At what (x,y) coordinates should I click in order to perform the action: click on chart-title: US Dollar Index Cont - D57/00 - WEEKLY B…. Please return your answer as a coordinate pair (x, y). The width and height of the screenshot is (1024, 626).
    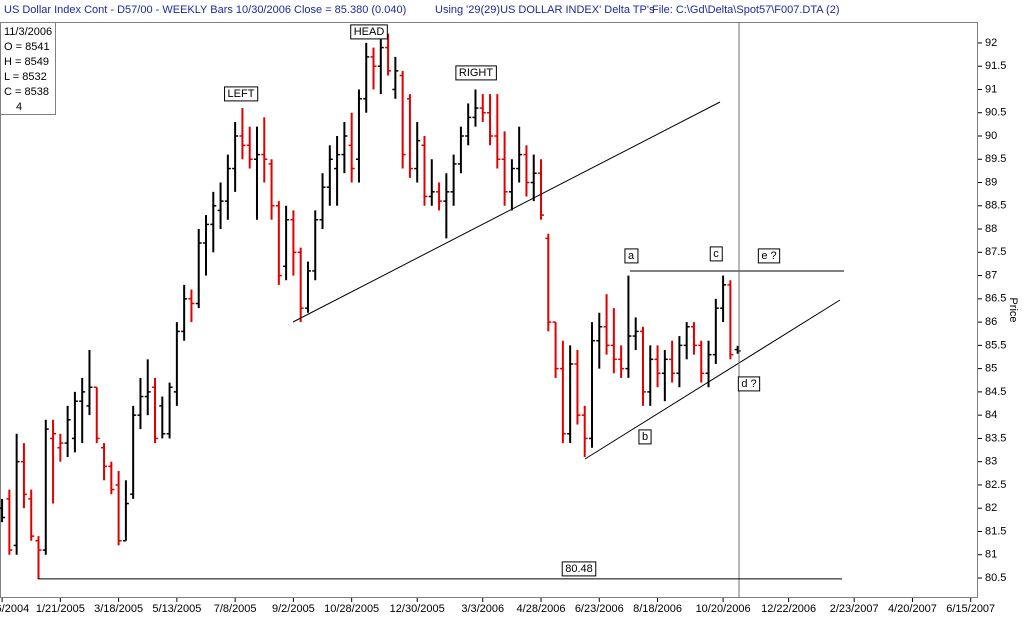
    Looking at the image, I should click on (205, 10).